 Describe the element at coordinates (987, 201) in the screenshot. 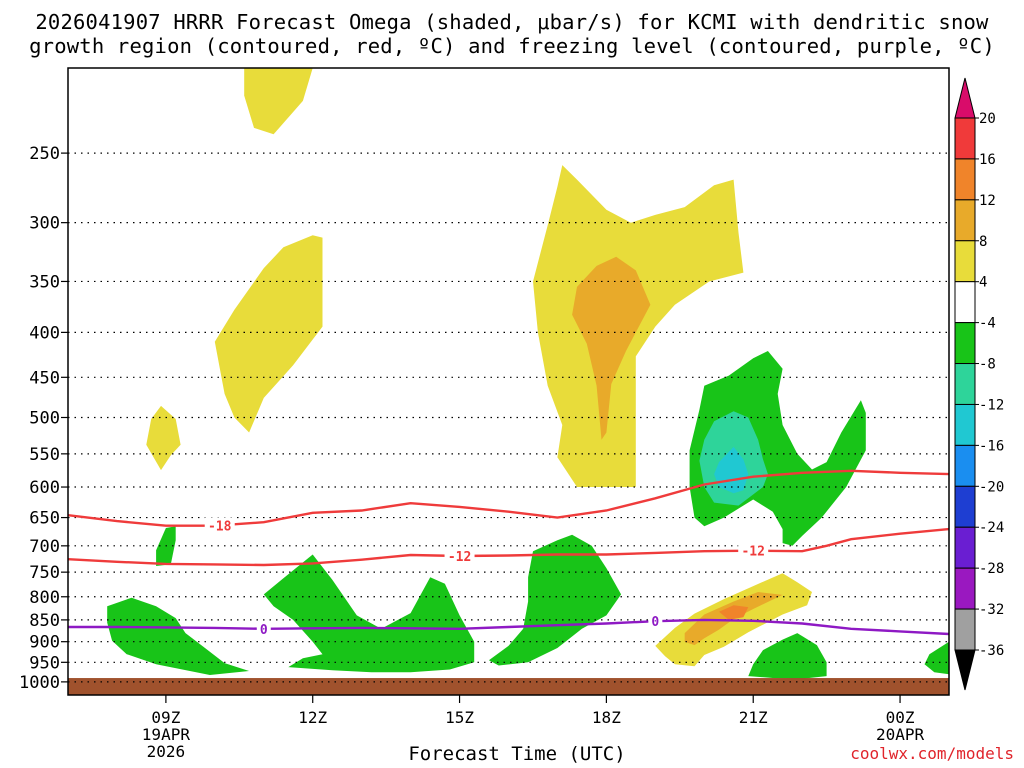

I see `colorbar-label-2: 12` at that location.